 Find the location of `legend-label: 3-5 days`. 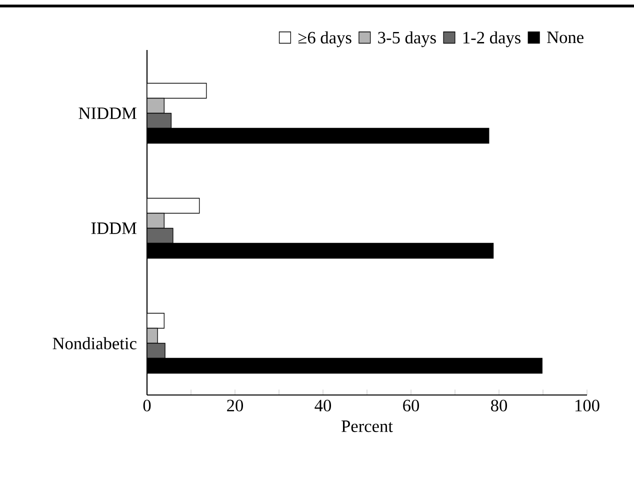

legend-label: 3-5 days is located at coordinates (407, 39).